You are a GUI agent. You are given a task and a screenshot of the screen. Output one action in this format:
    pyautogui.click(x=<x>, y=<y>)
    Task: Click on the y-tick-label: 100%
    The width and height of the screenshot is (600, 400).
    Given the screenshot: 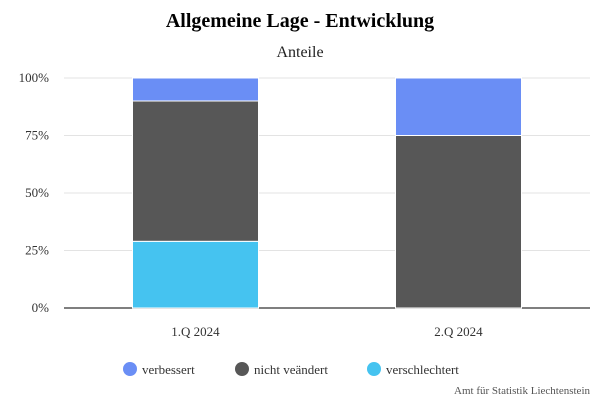 What is the action you would take?
    pyautogui.click(x=34, y=77)
    